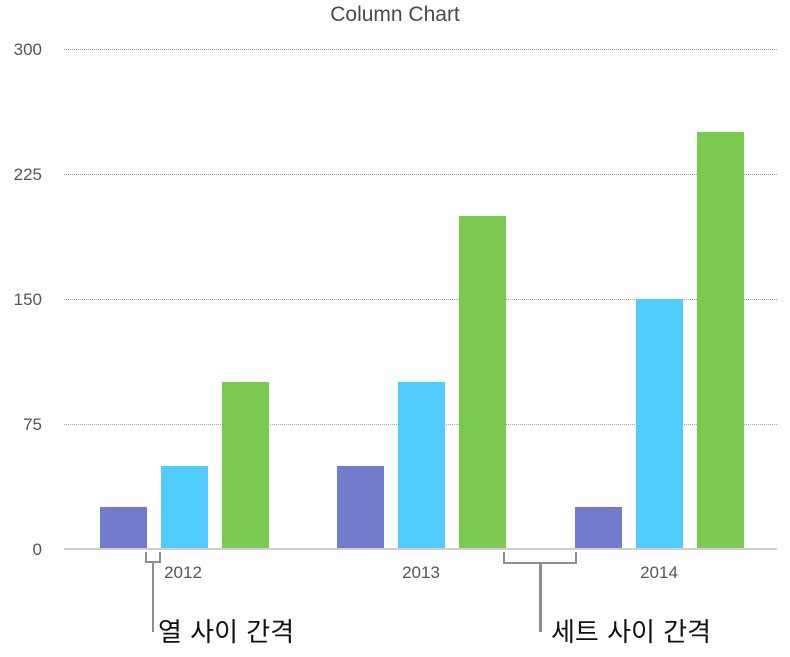 The height and width of the screenshot is (657, 790). I want to click on y-tick-75: 75, so click(32, 424).